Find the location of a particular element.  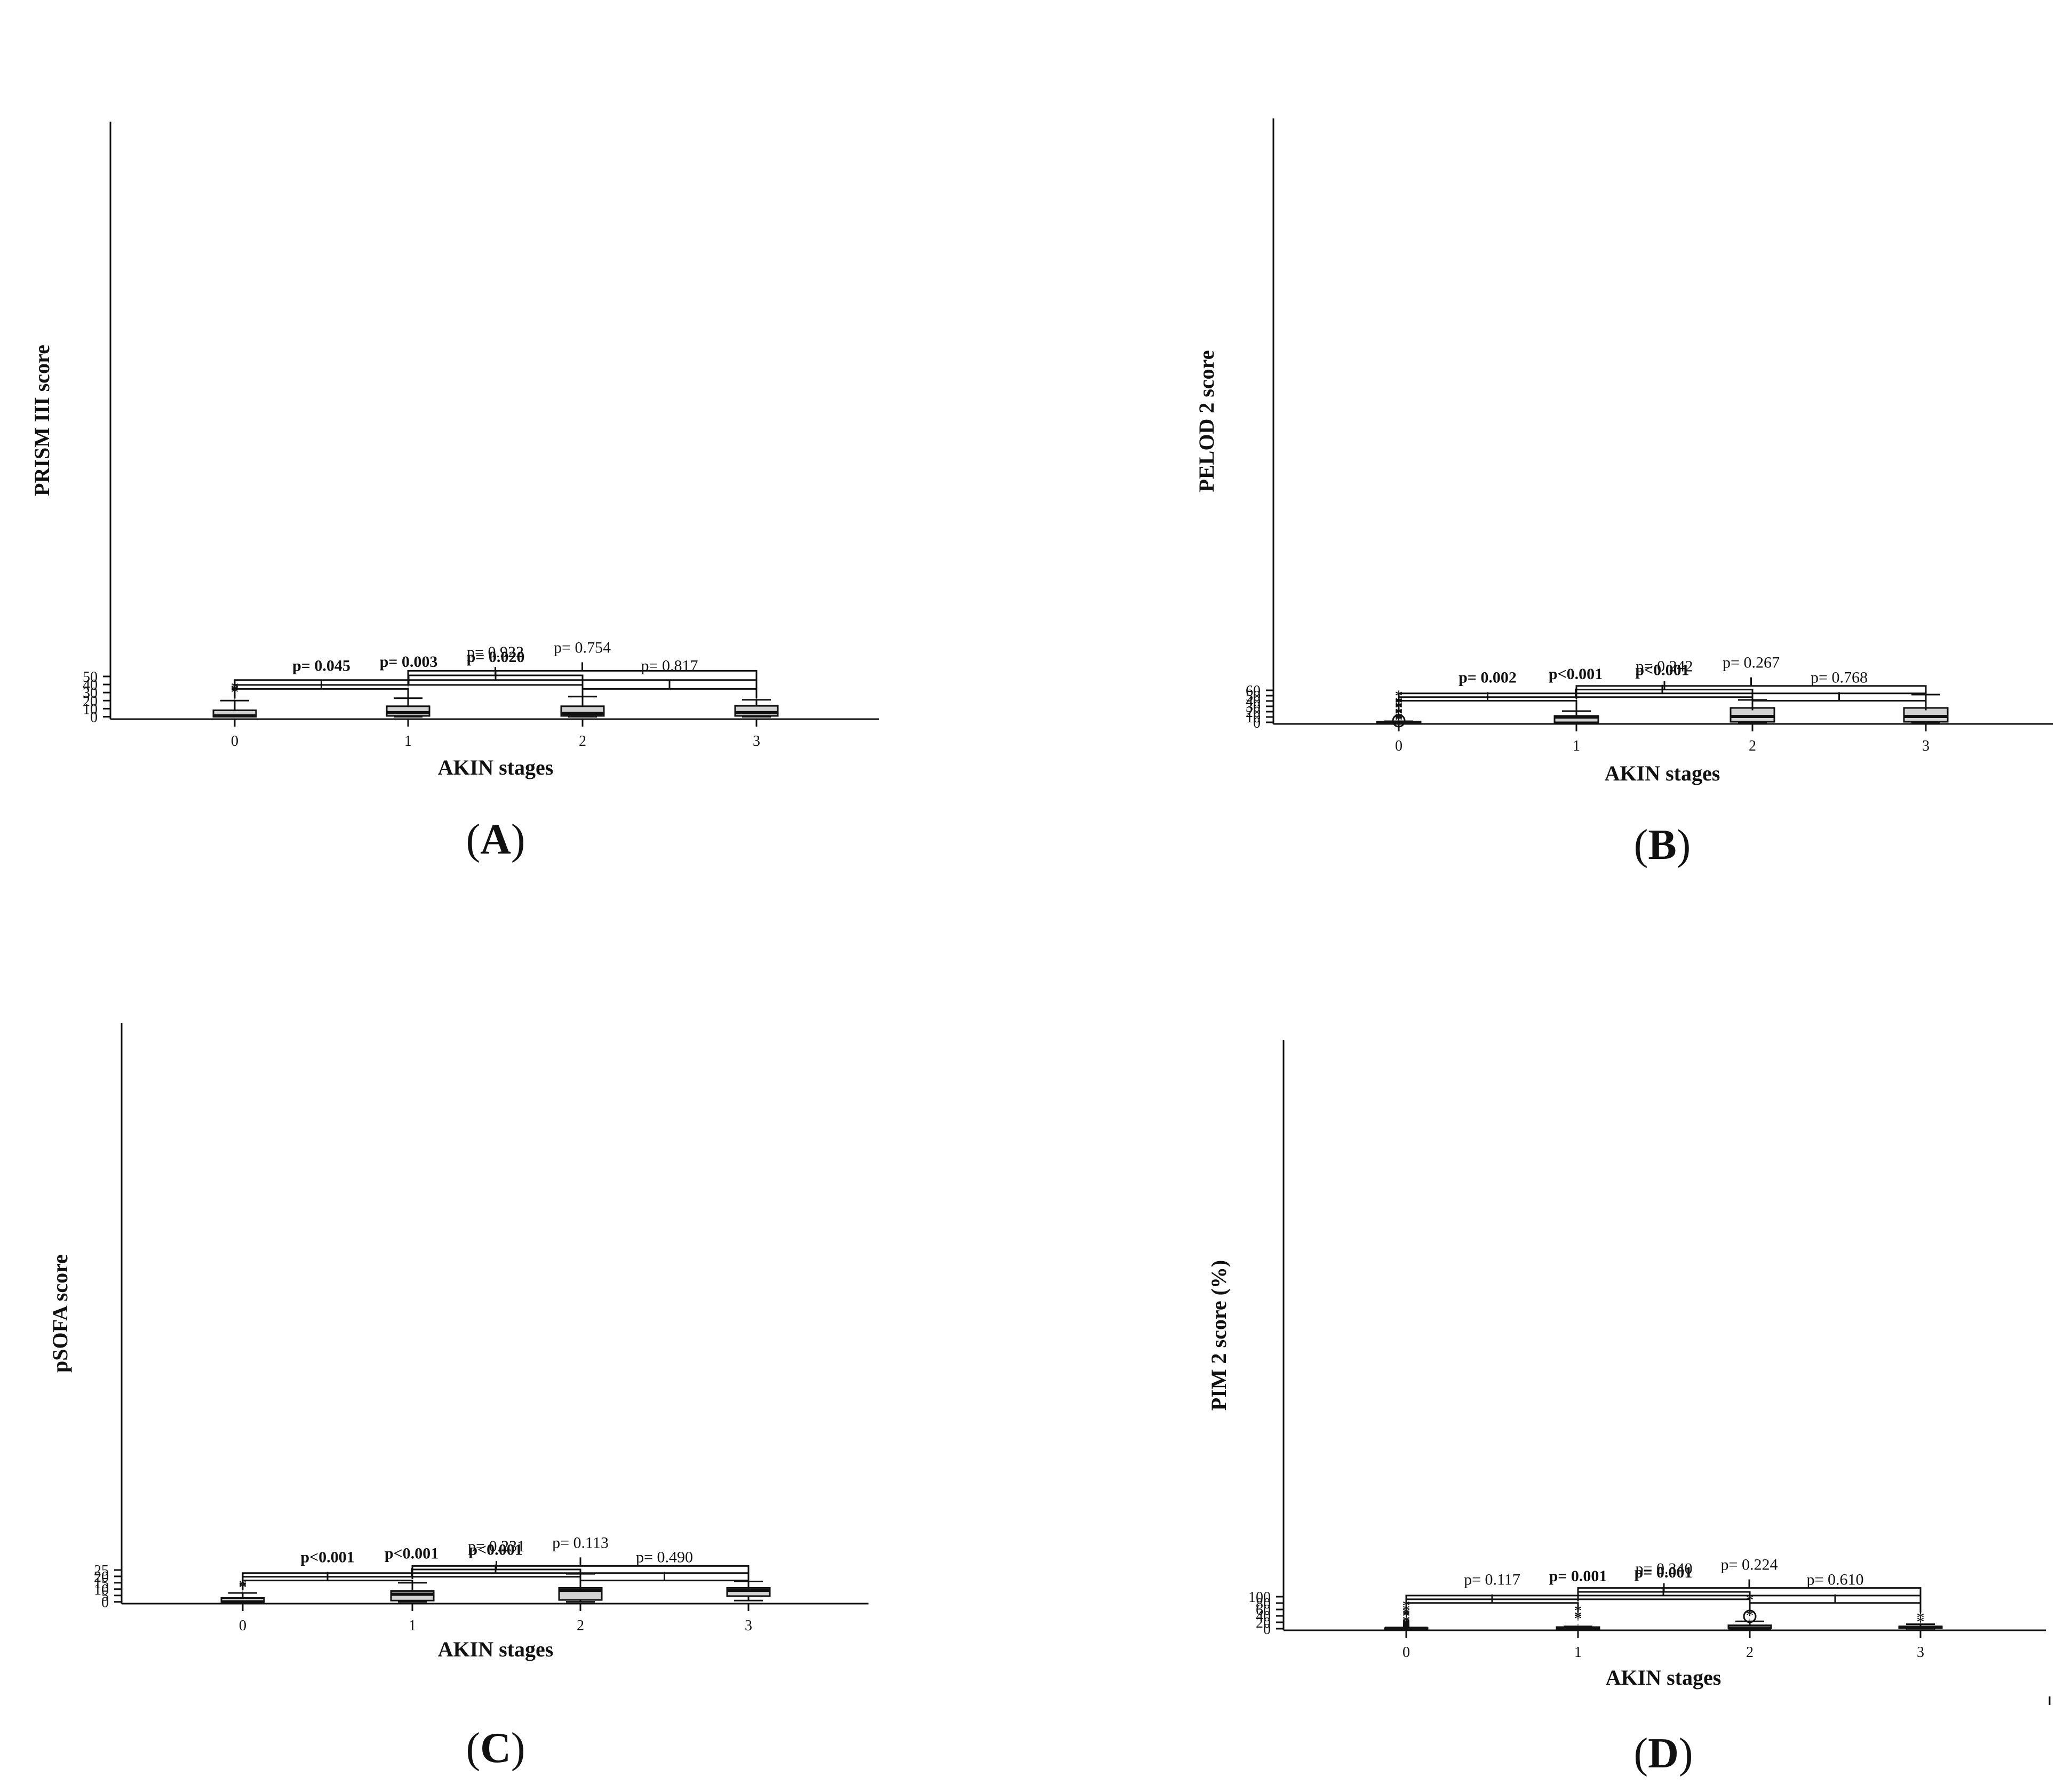

panel-letter: C is located at coordinates (495, 1748).